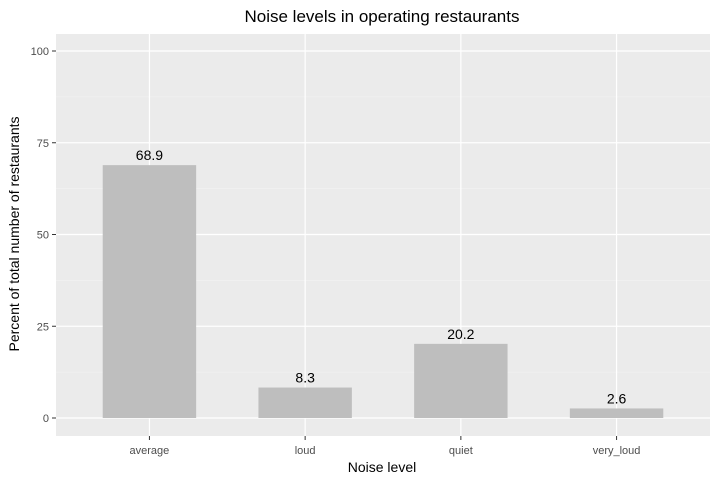 This screenshot has width=720, height=480. I want to click on data-label-quiet: 20.2, so click(460, 334).